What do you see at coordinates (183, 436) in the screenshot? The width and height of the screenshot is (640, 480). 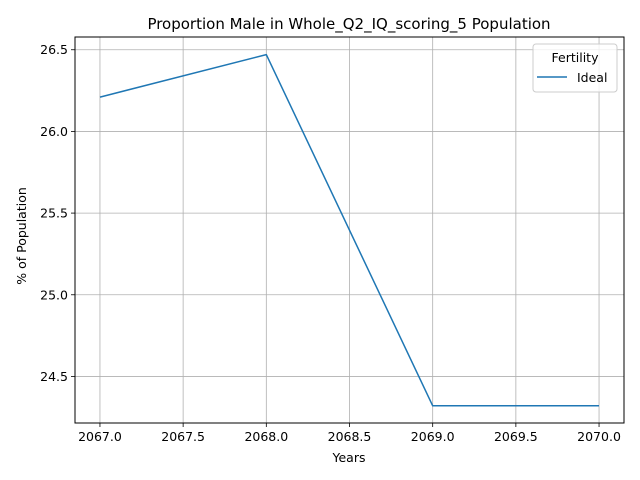 I see `x-tick-label: 2067.5` at bounding box center [183, 436].